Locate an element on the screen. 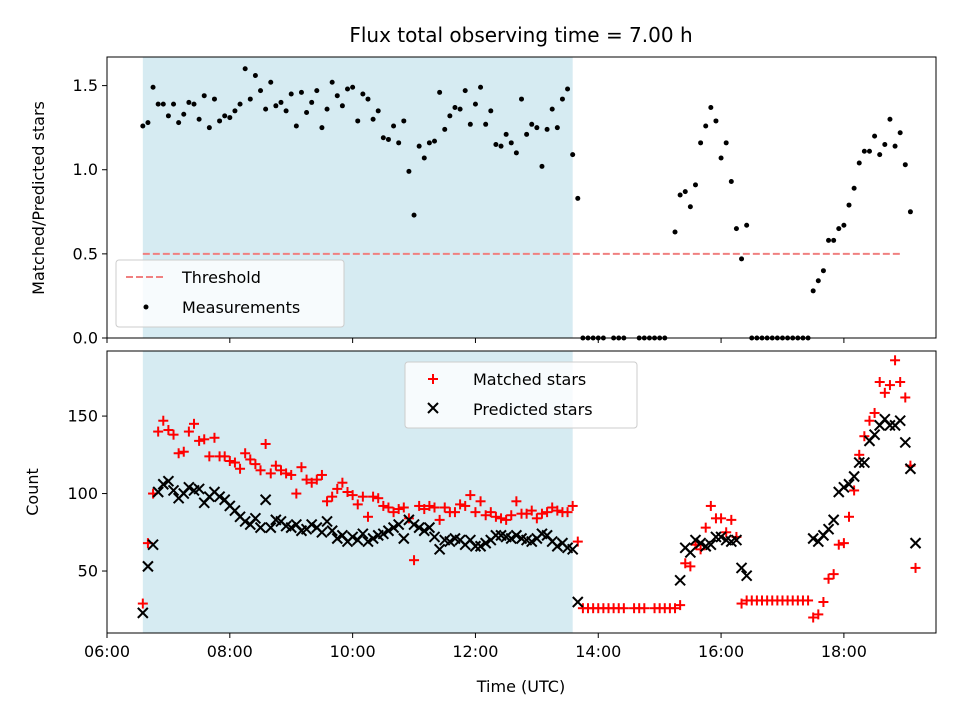 The width and height of the screenshot is (960, 720). legend-measurements-label: Measurements is located at coordinates (241, 307).